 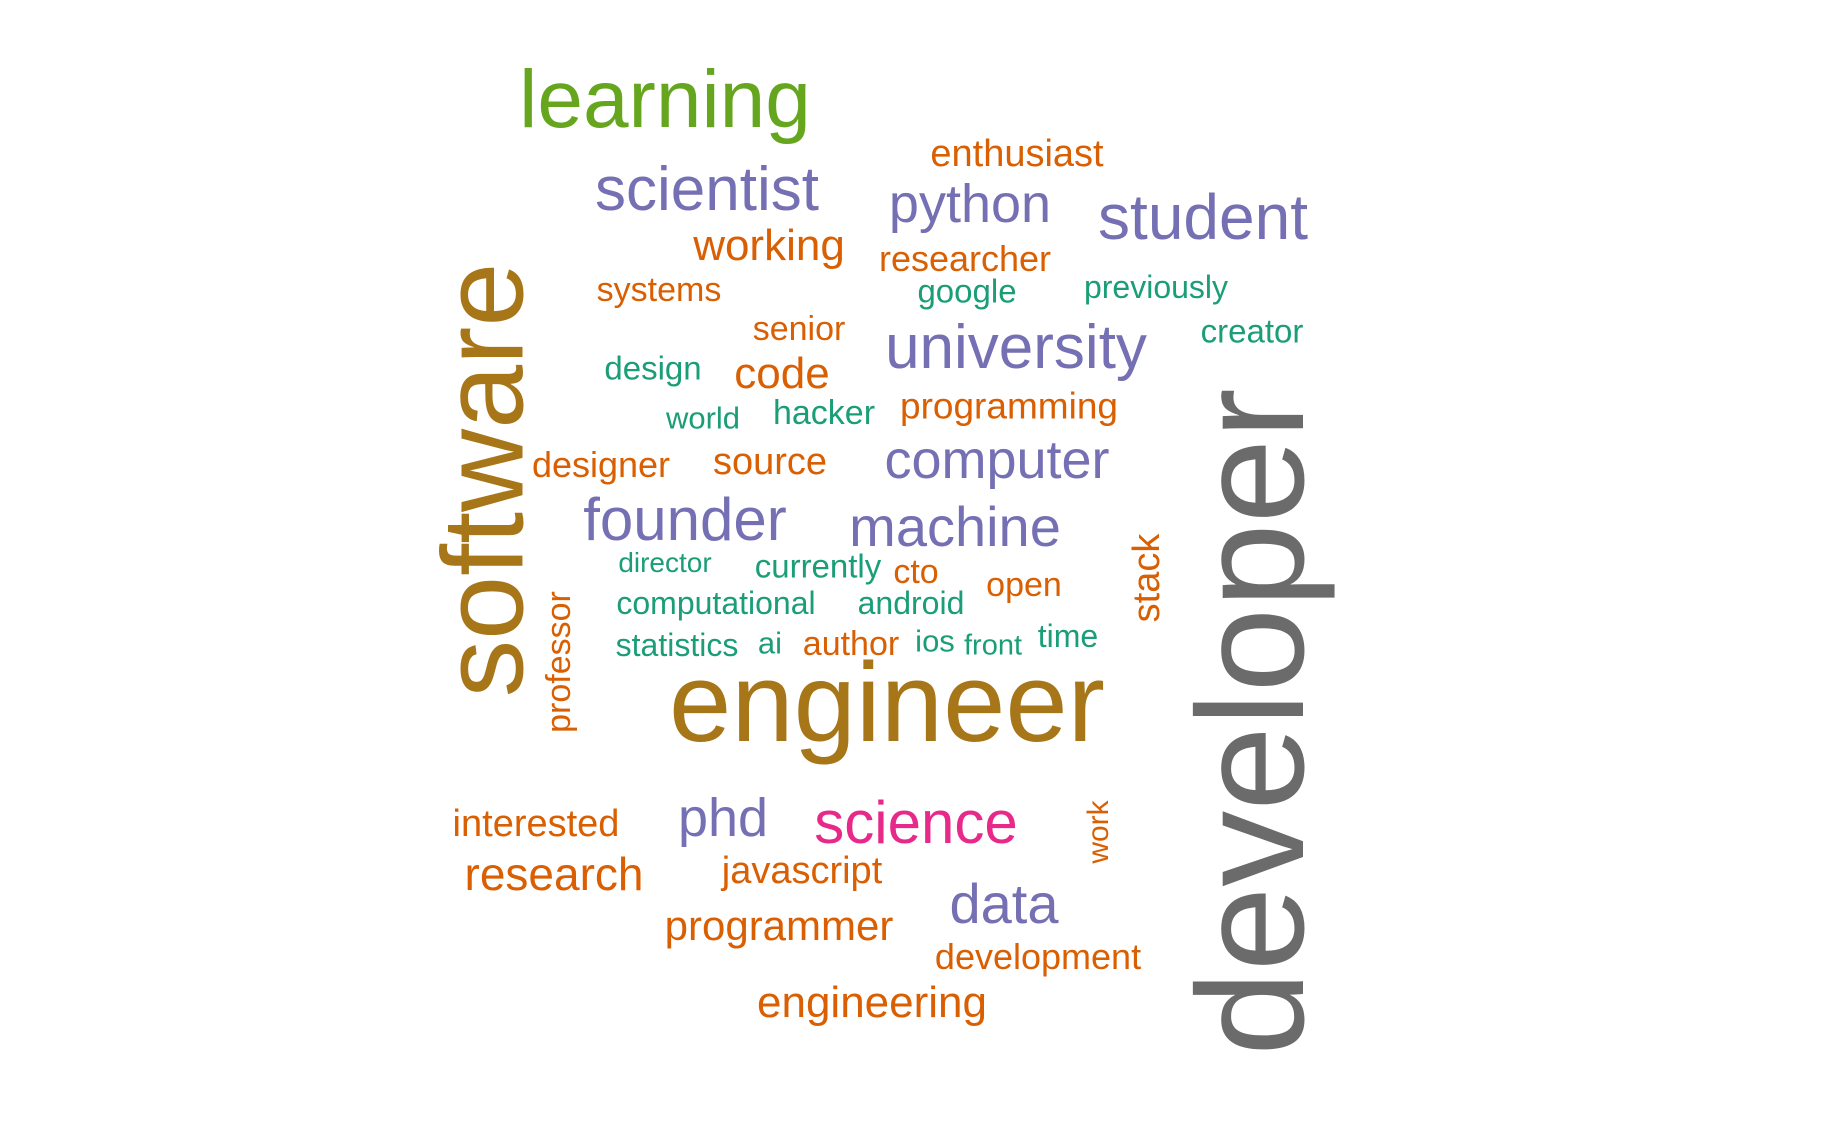 What do you see at coordinates (1252, 331) in the screenshot?
I see `word-creator: creator` at bounding box center [1252, 331].